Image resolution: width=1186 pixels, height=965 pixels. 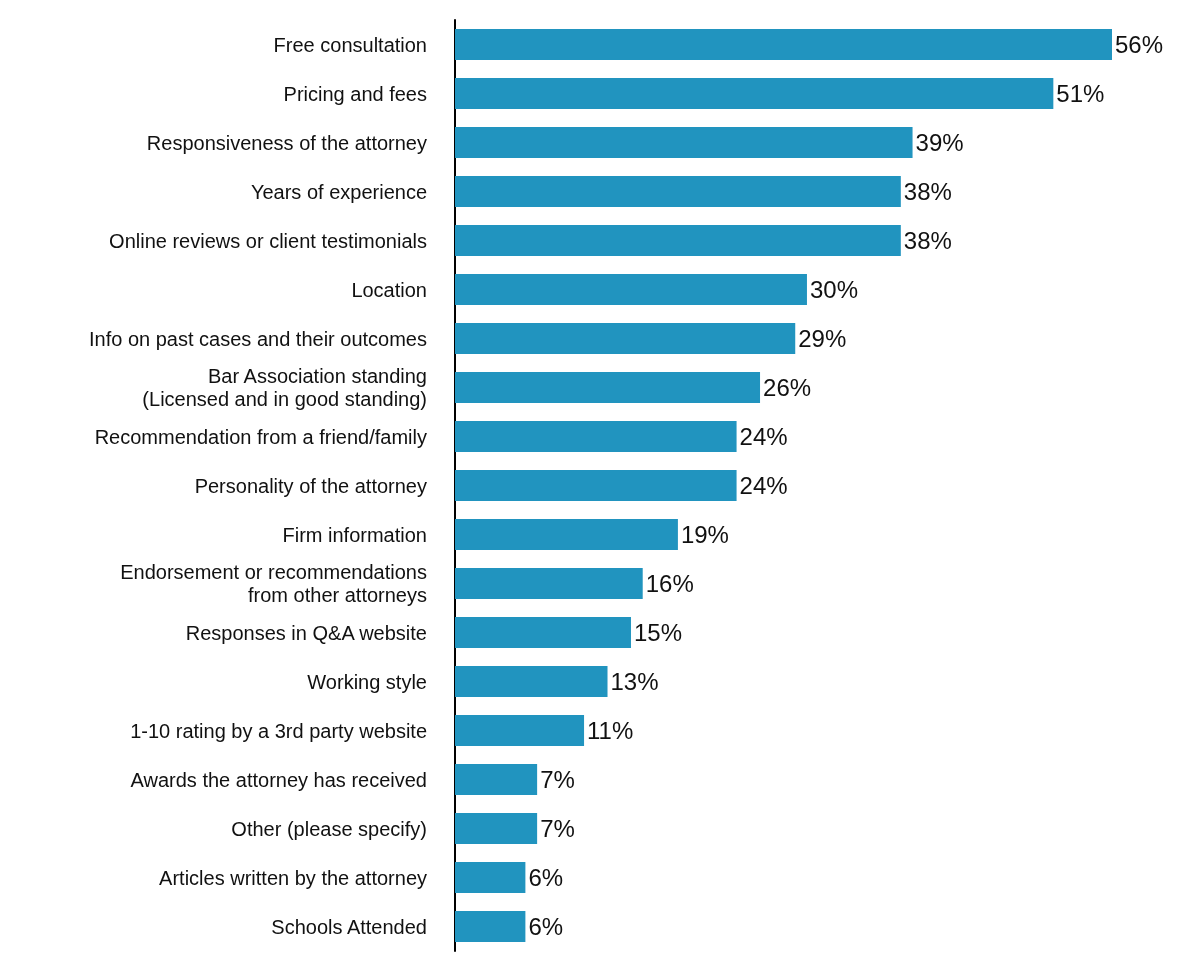 I want to click on data-label: 39%, so click(x=939, y=142).